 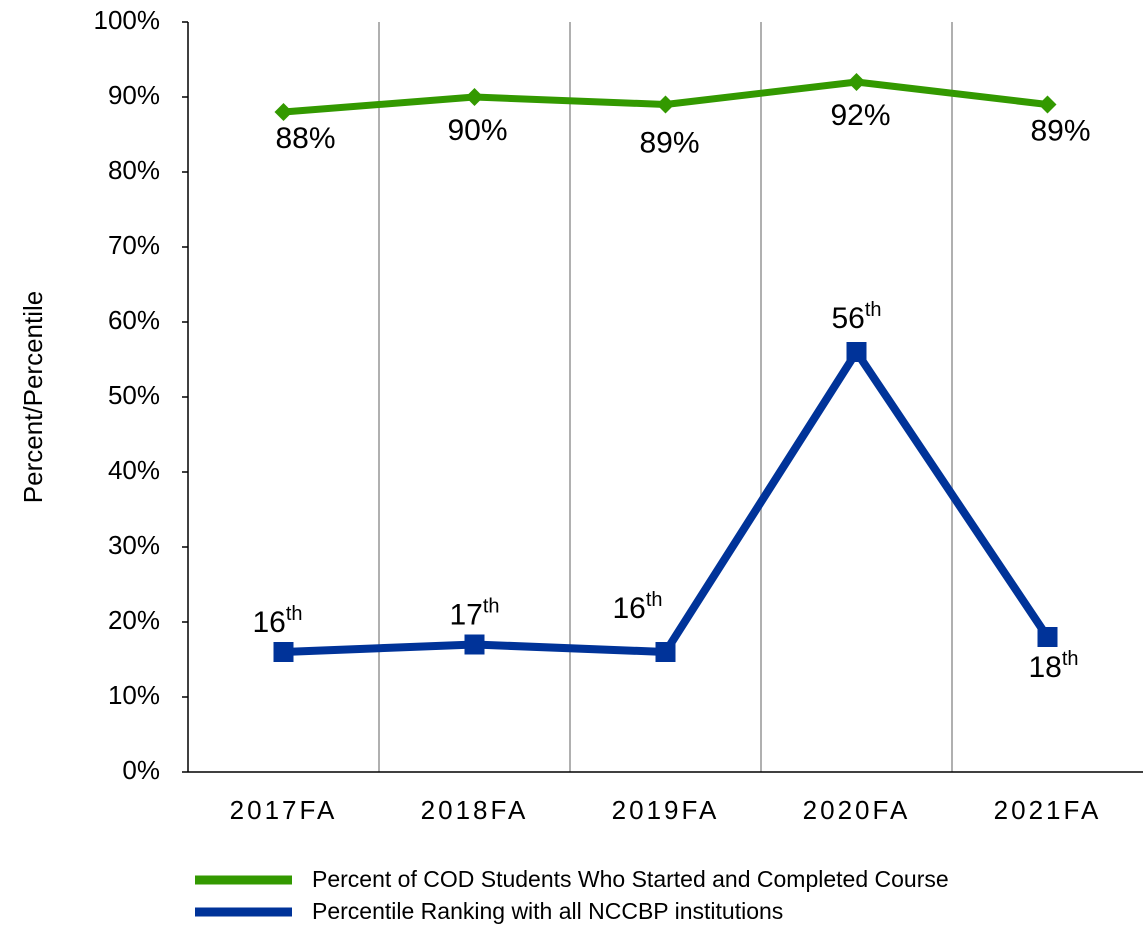 What do you see at coordinates (477, 130) in the screenshot?
I see `data-label: 90%` at bounding box center [477, 130].